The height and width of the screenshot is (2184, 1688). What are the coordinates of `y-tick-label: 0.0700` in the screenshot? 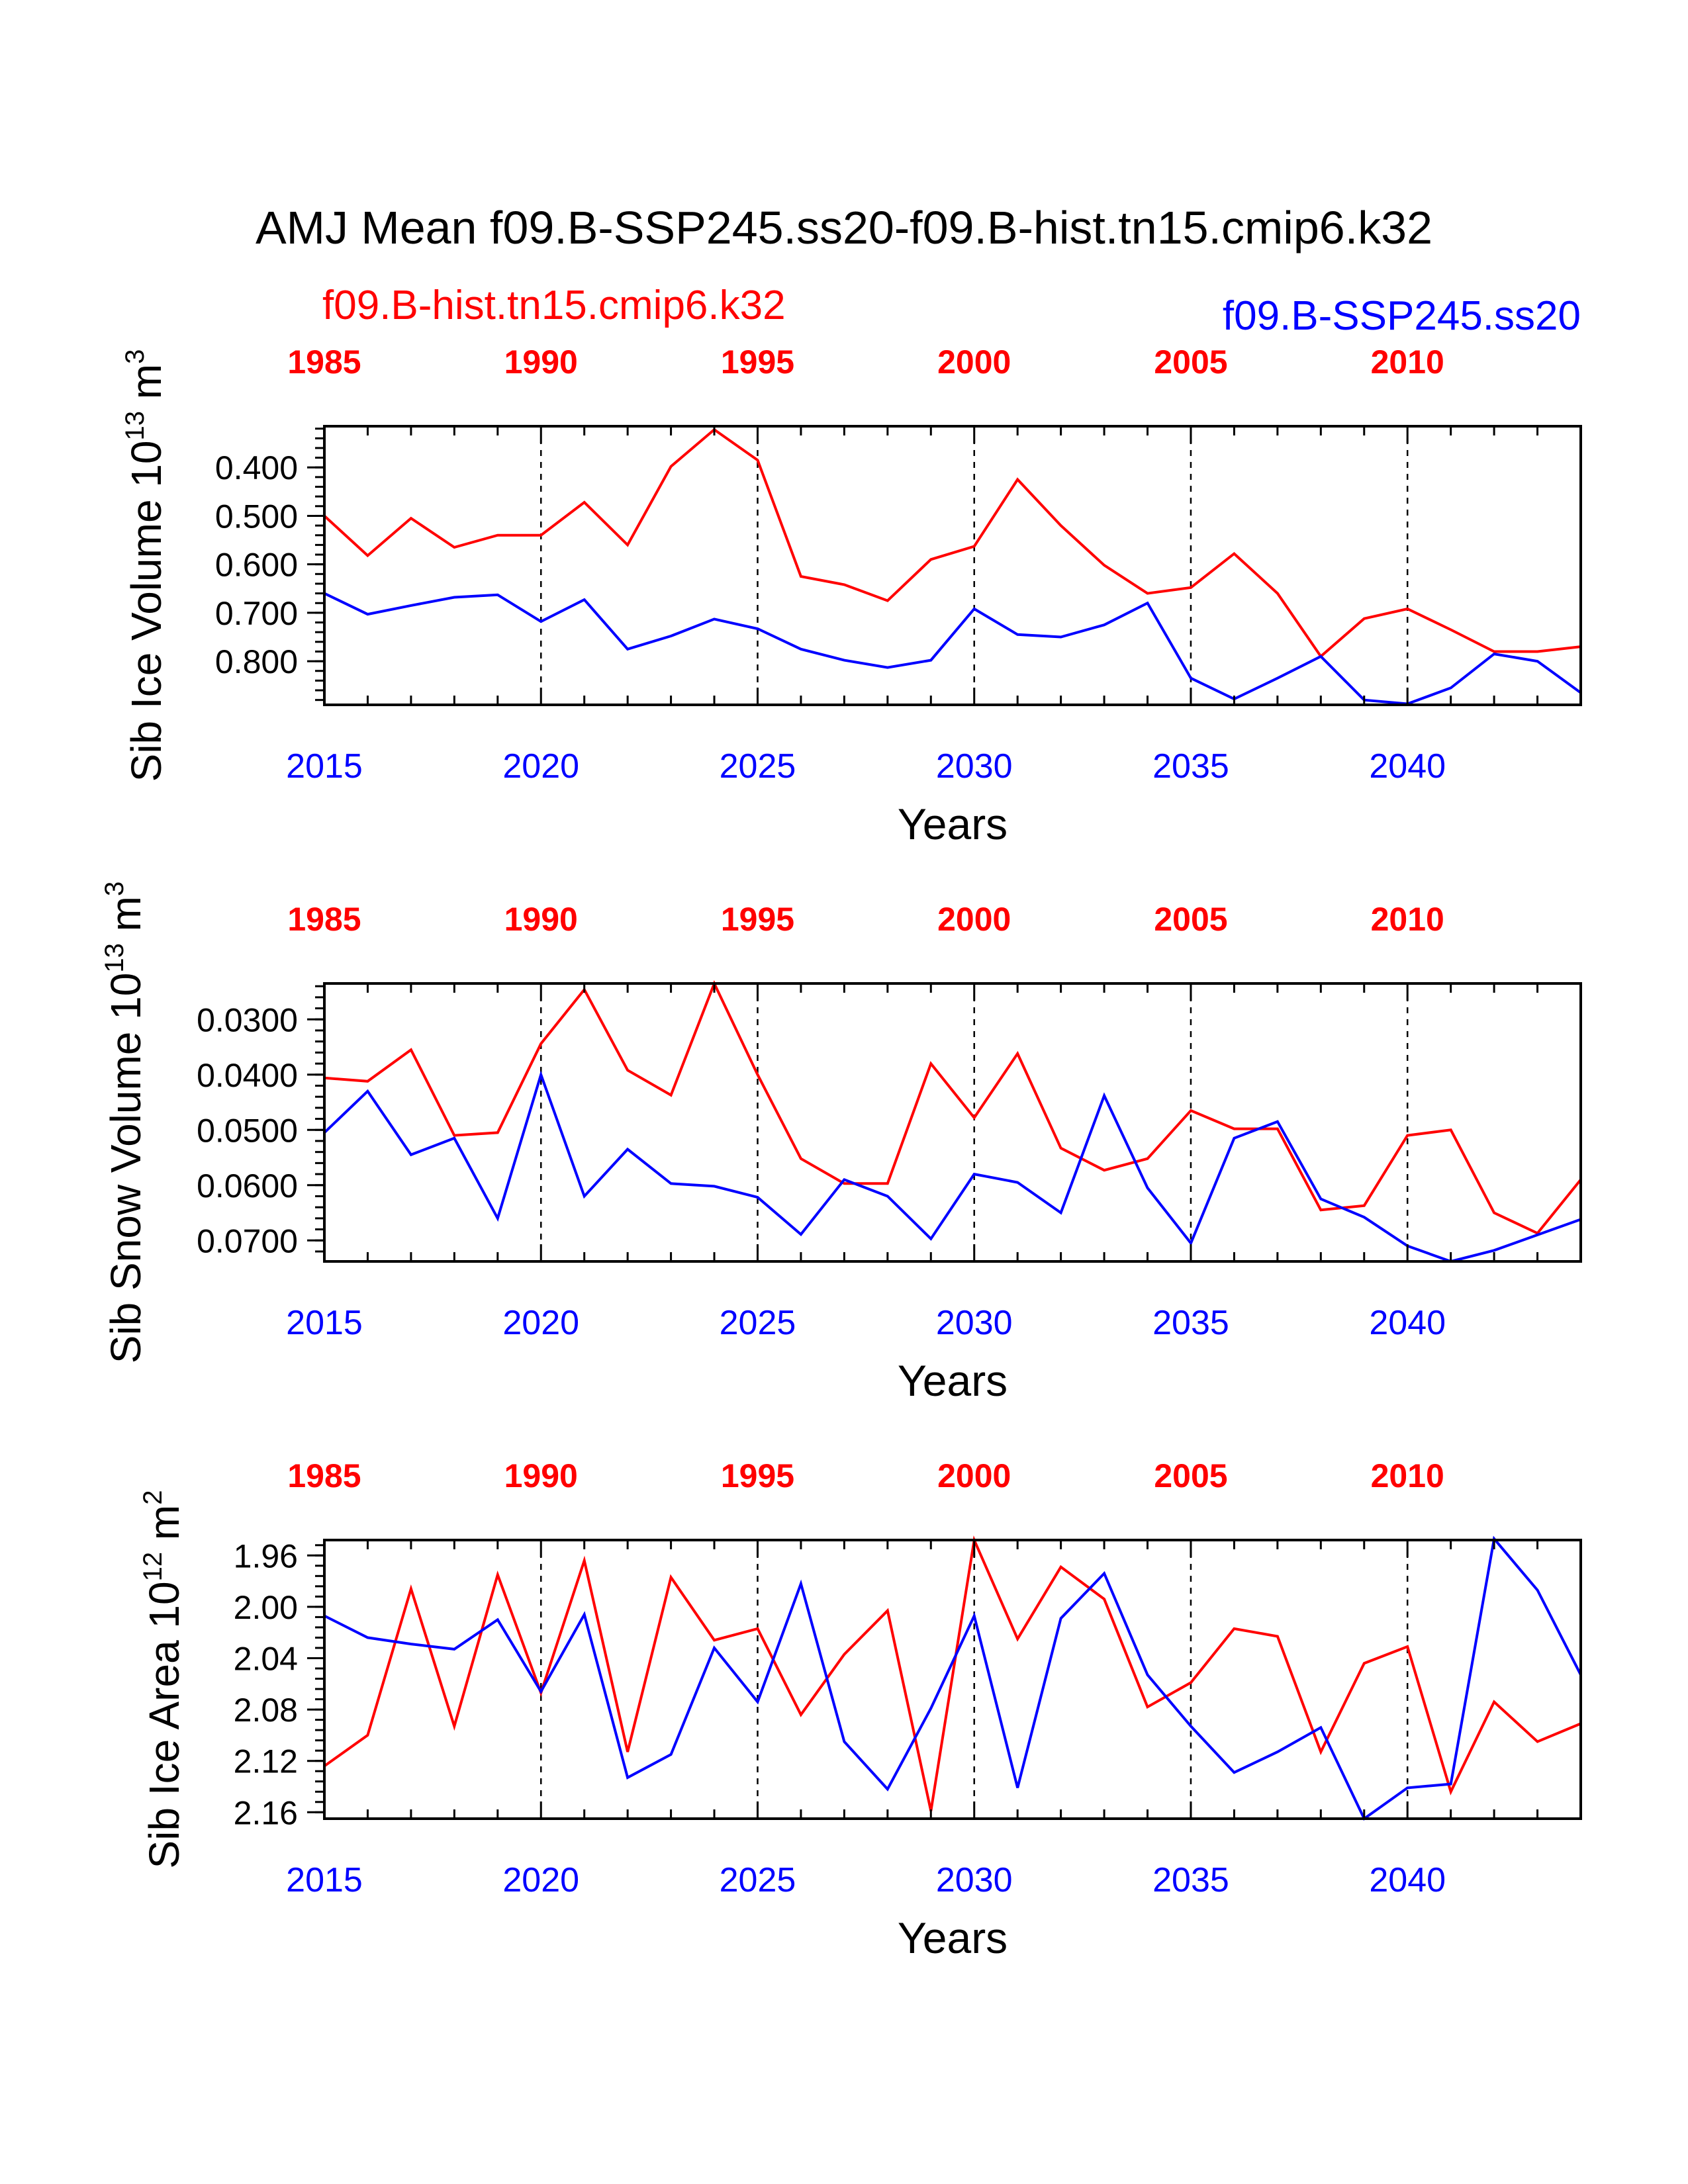 It's located at (247, 1240).